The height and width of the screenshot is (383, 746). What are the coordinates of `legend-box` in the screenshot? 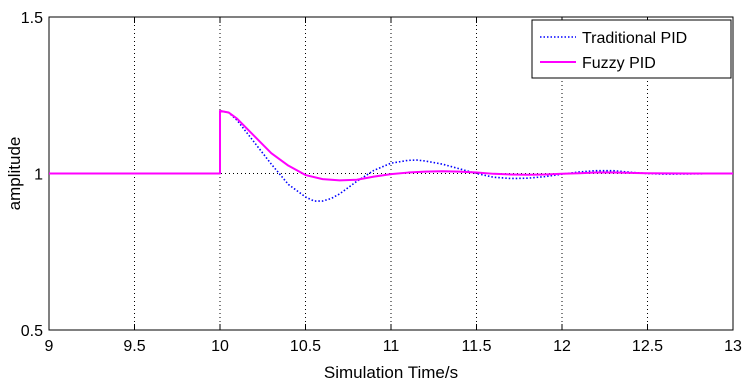 It's located at (631, 49).